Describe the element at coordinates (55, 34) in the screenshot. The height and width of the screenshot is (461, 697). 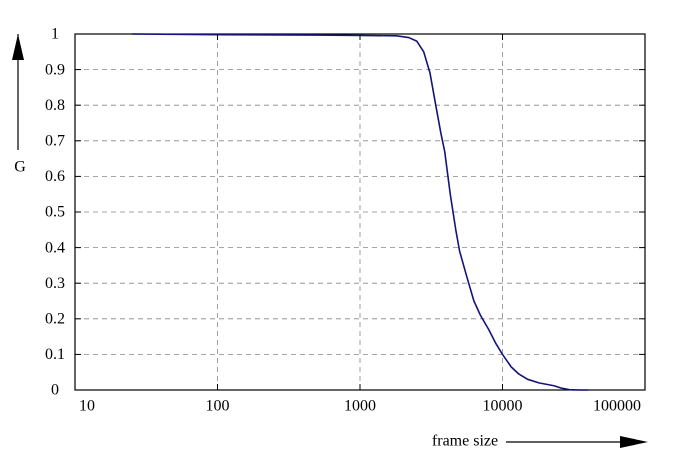
I see `y-tick-label: 1` at that location.